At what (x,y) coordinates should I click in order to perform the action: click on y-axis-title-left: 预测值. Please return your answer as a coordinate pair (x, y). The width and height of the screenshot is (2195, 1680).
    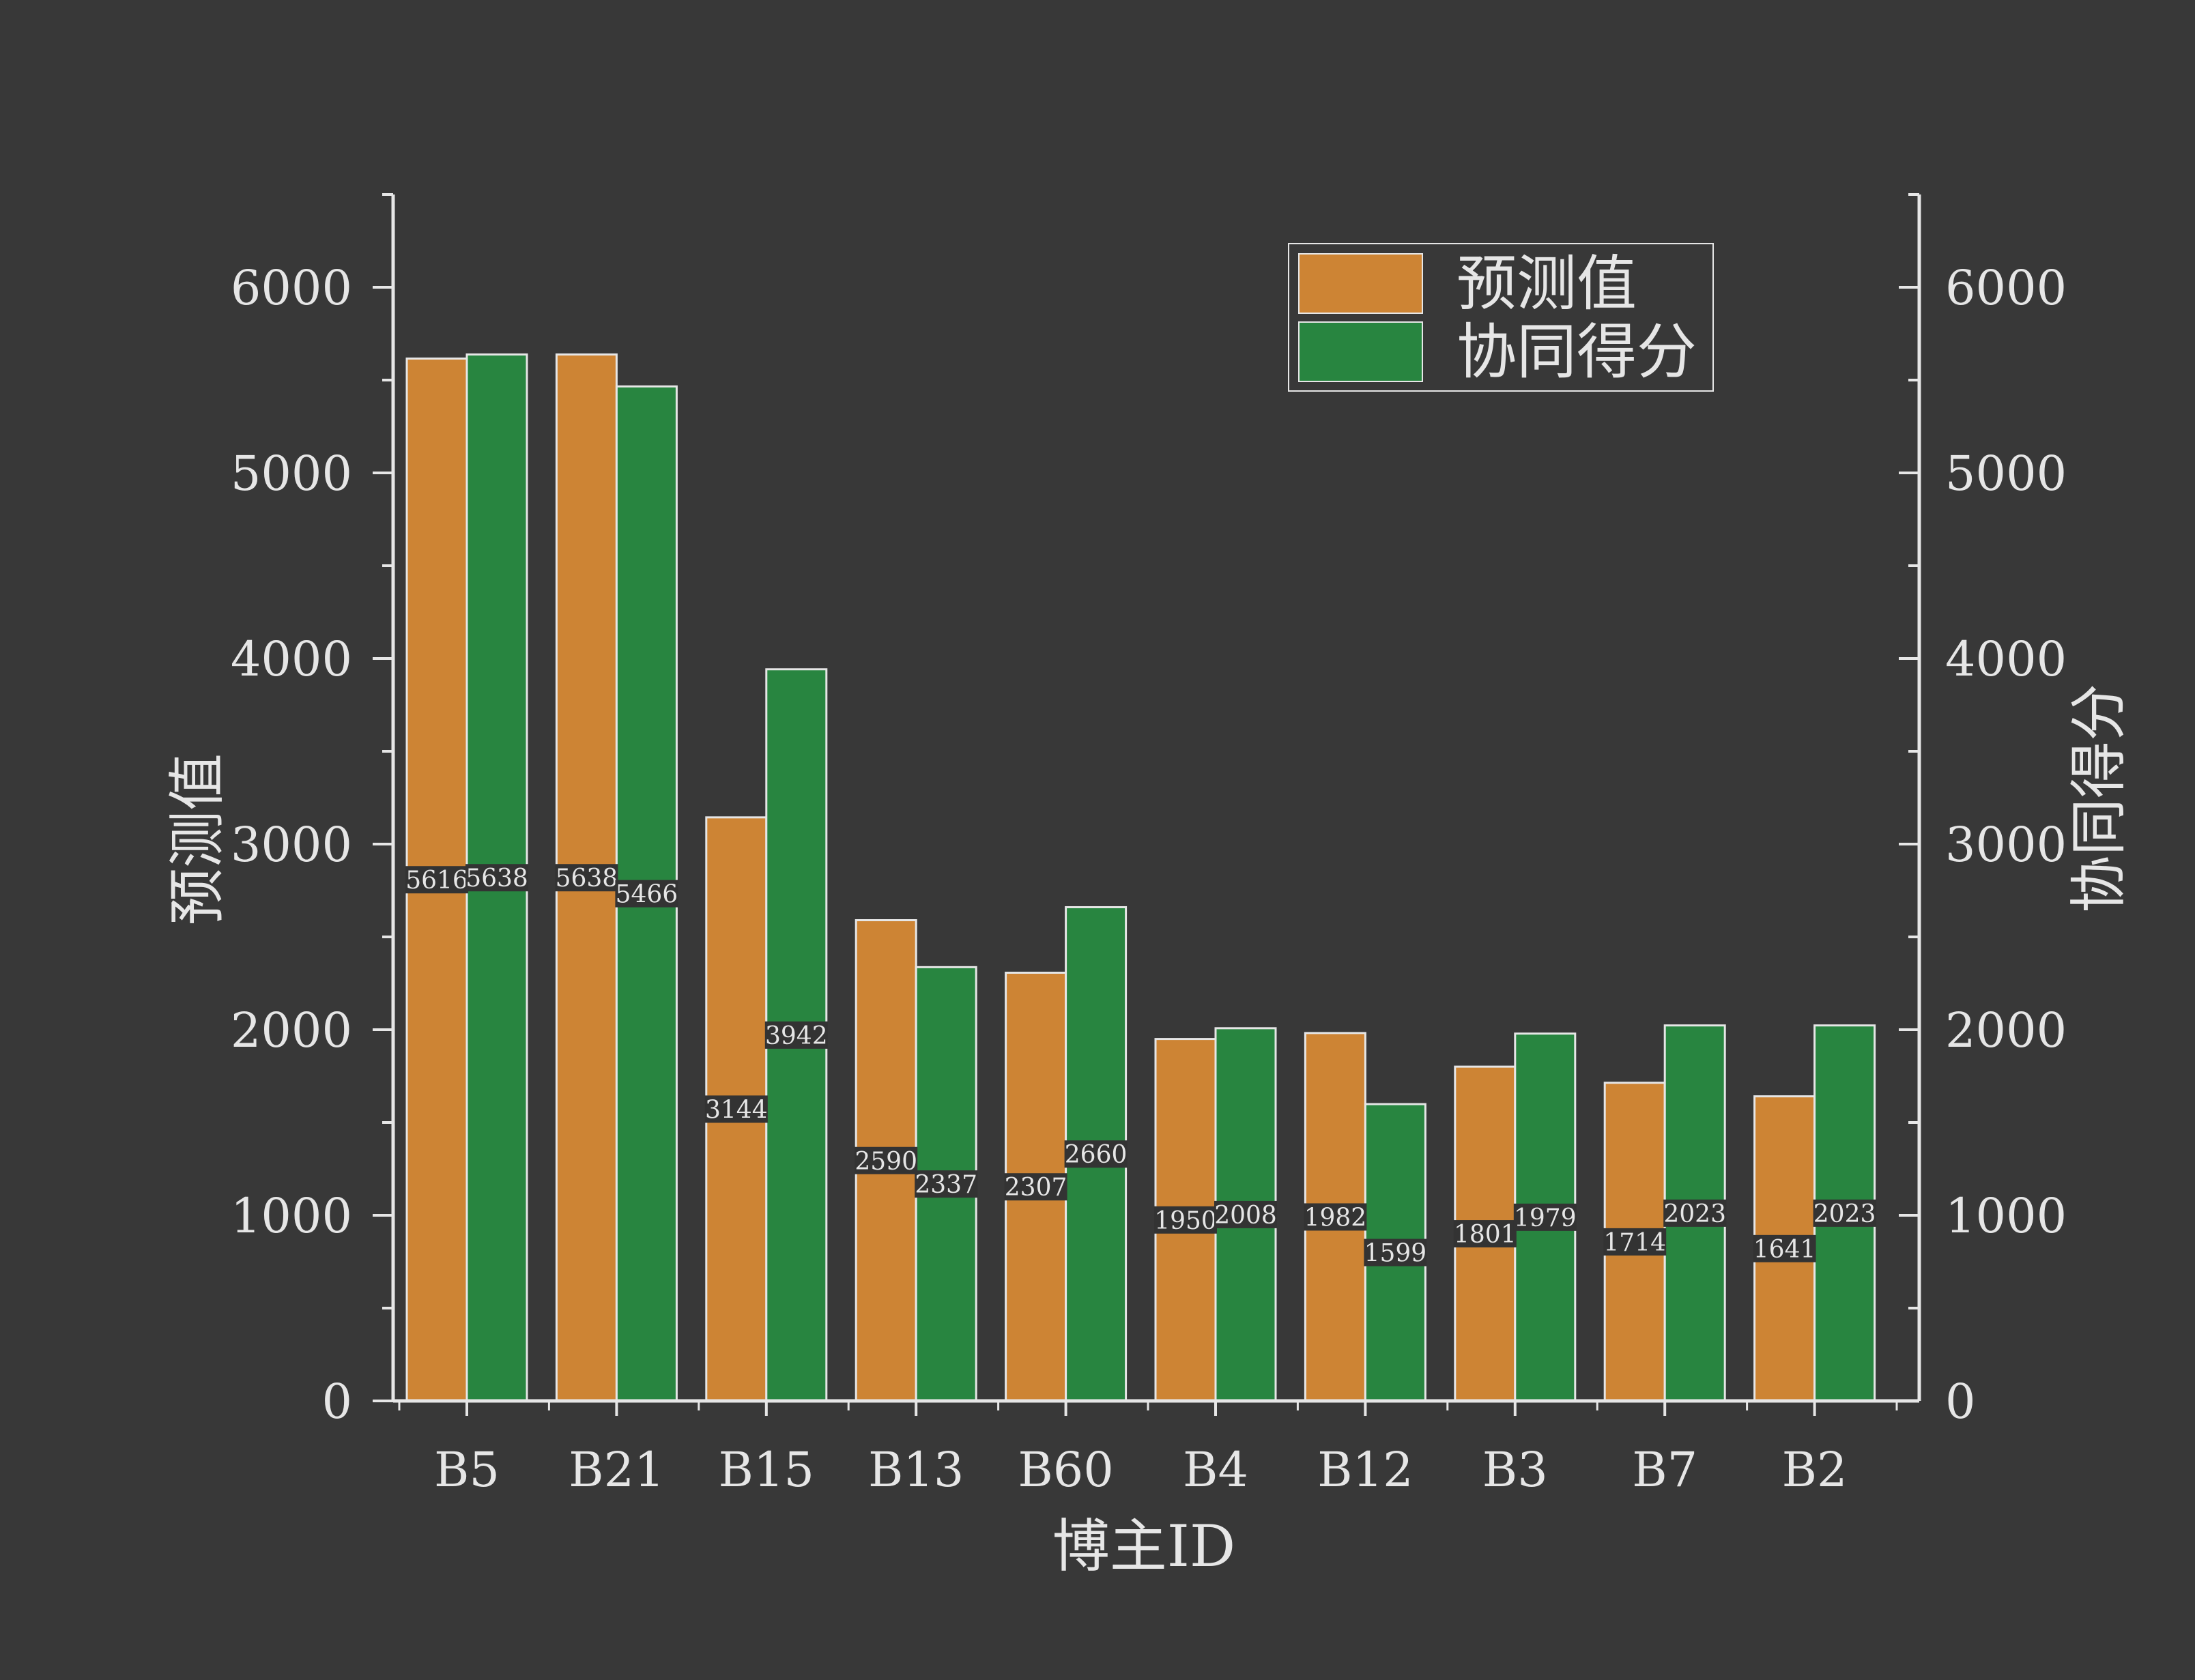
    Looking at the image, I should click on (197, 839).